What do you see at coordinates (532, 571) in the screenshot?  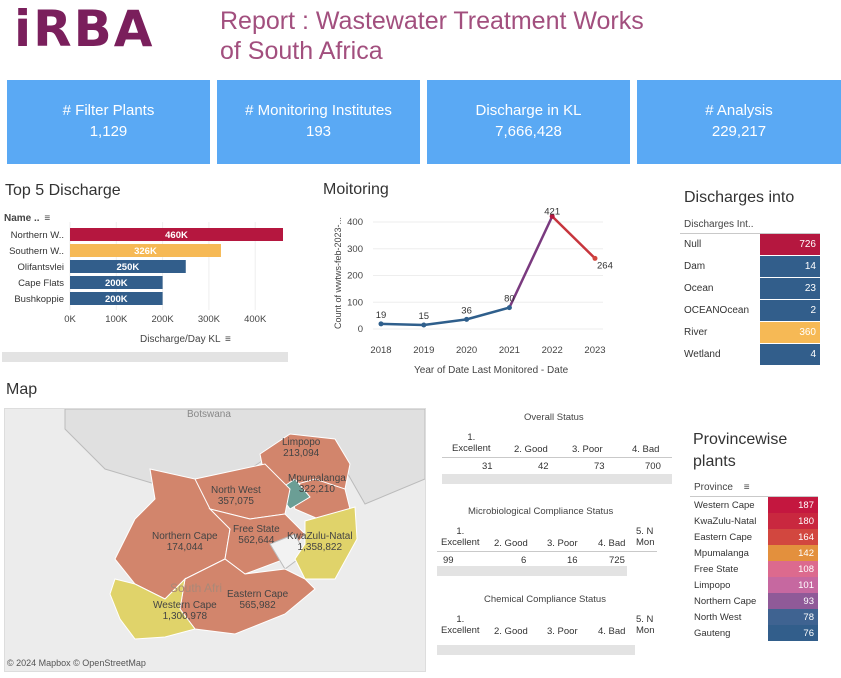 I see `micro-scrollbar` at bounding box center [532, 571].